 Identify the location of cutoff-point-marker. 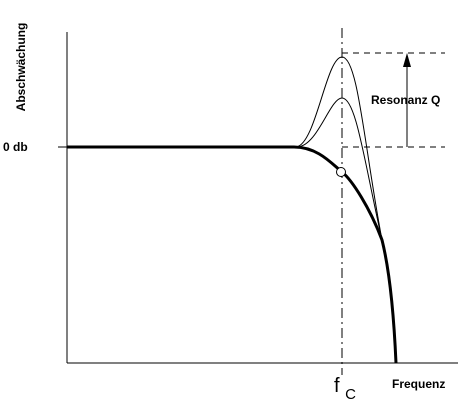
(341, 172).